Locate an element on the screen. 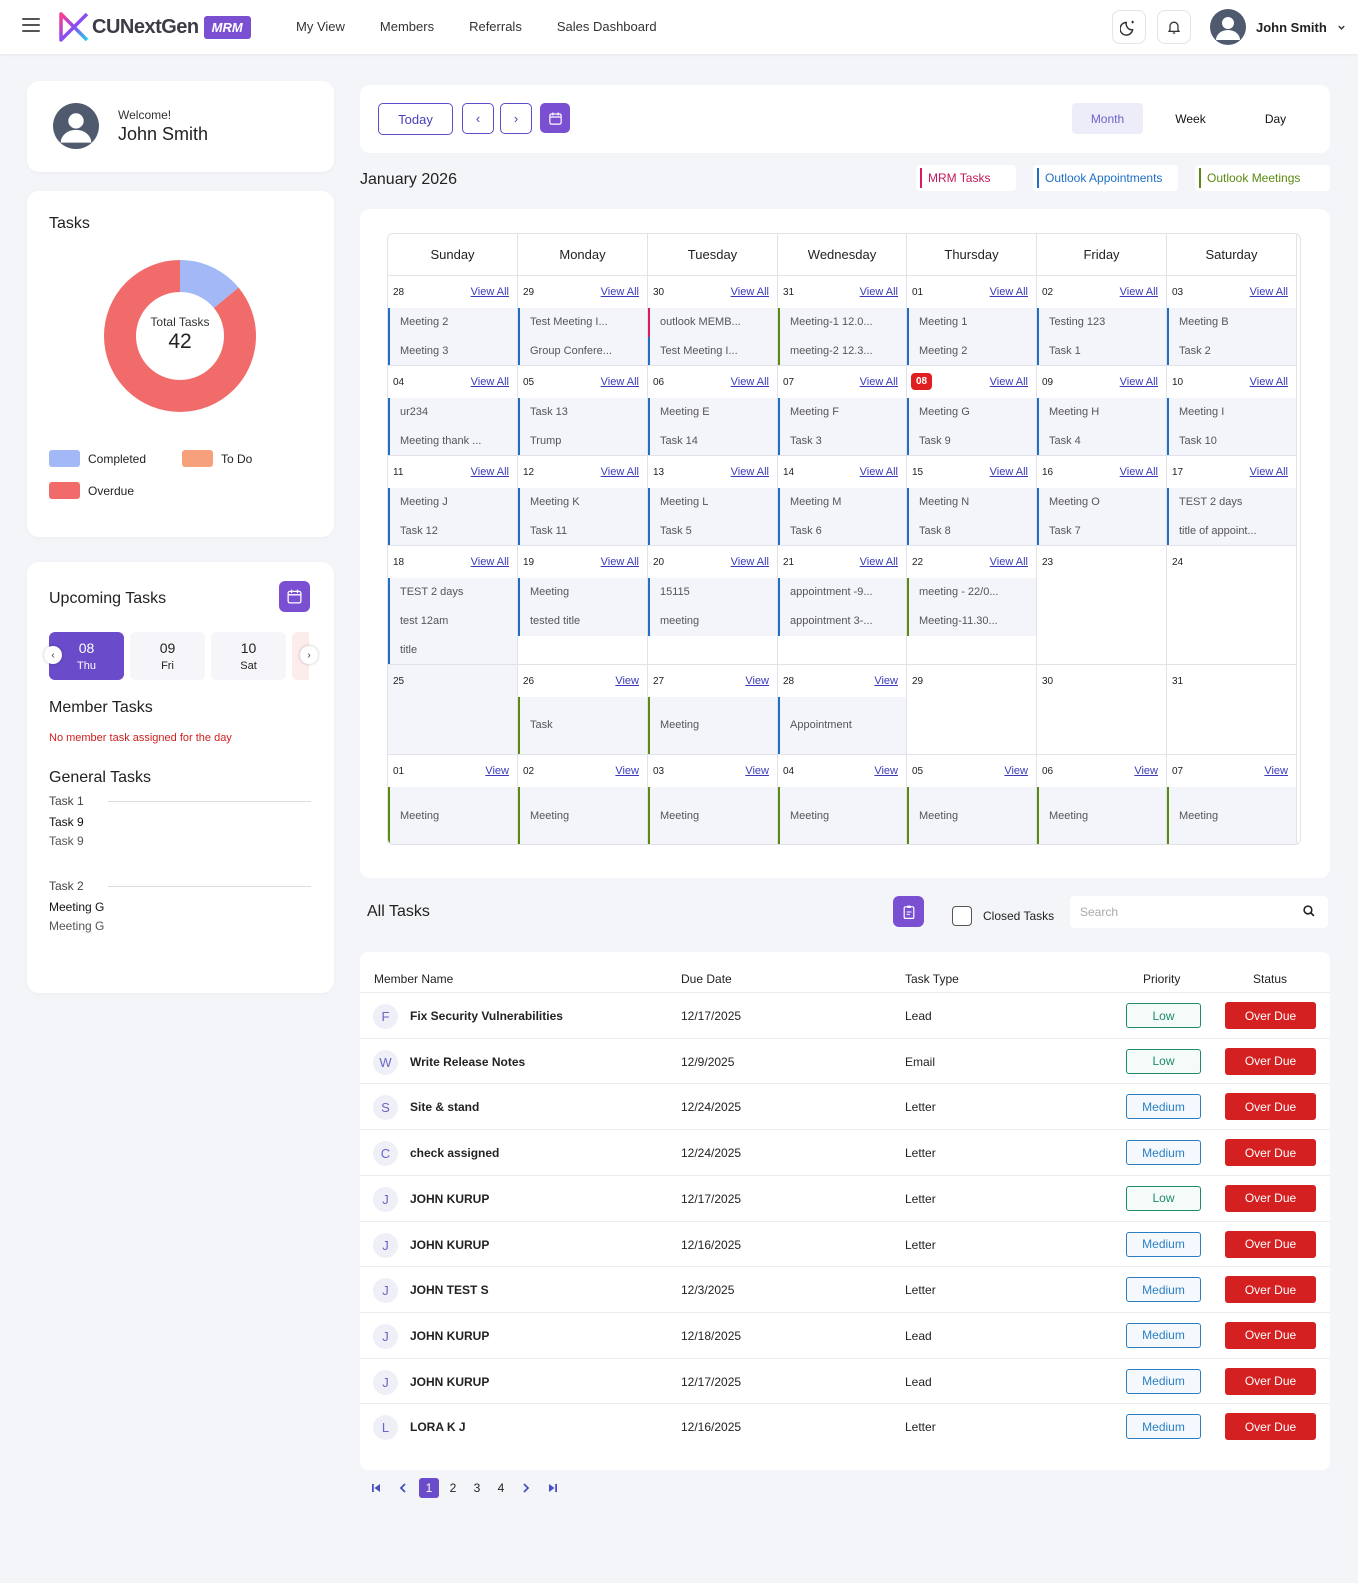  calendar-day-cell: 05 View Meeting is located at coordinates (972, 799).